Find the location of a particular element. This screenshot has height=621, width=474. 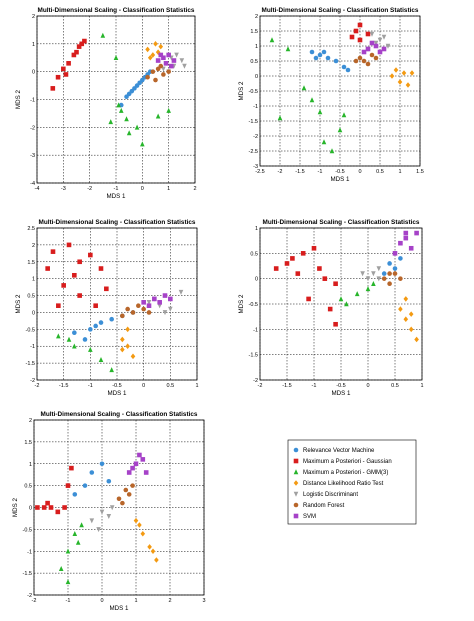

legend-entry-label: Maximum a Posteriori - Gaussian is located at coordinates (347, 462).